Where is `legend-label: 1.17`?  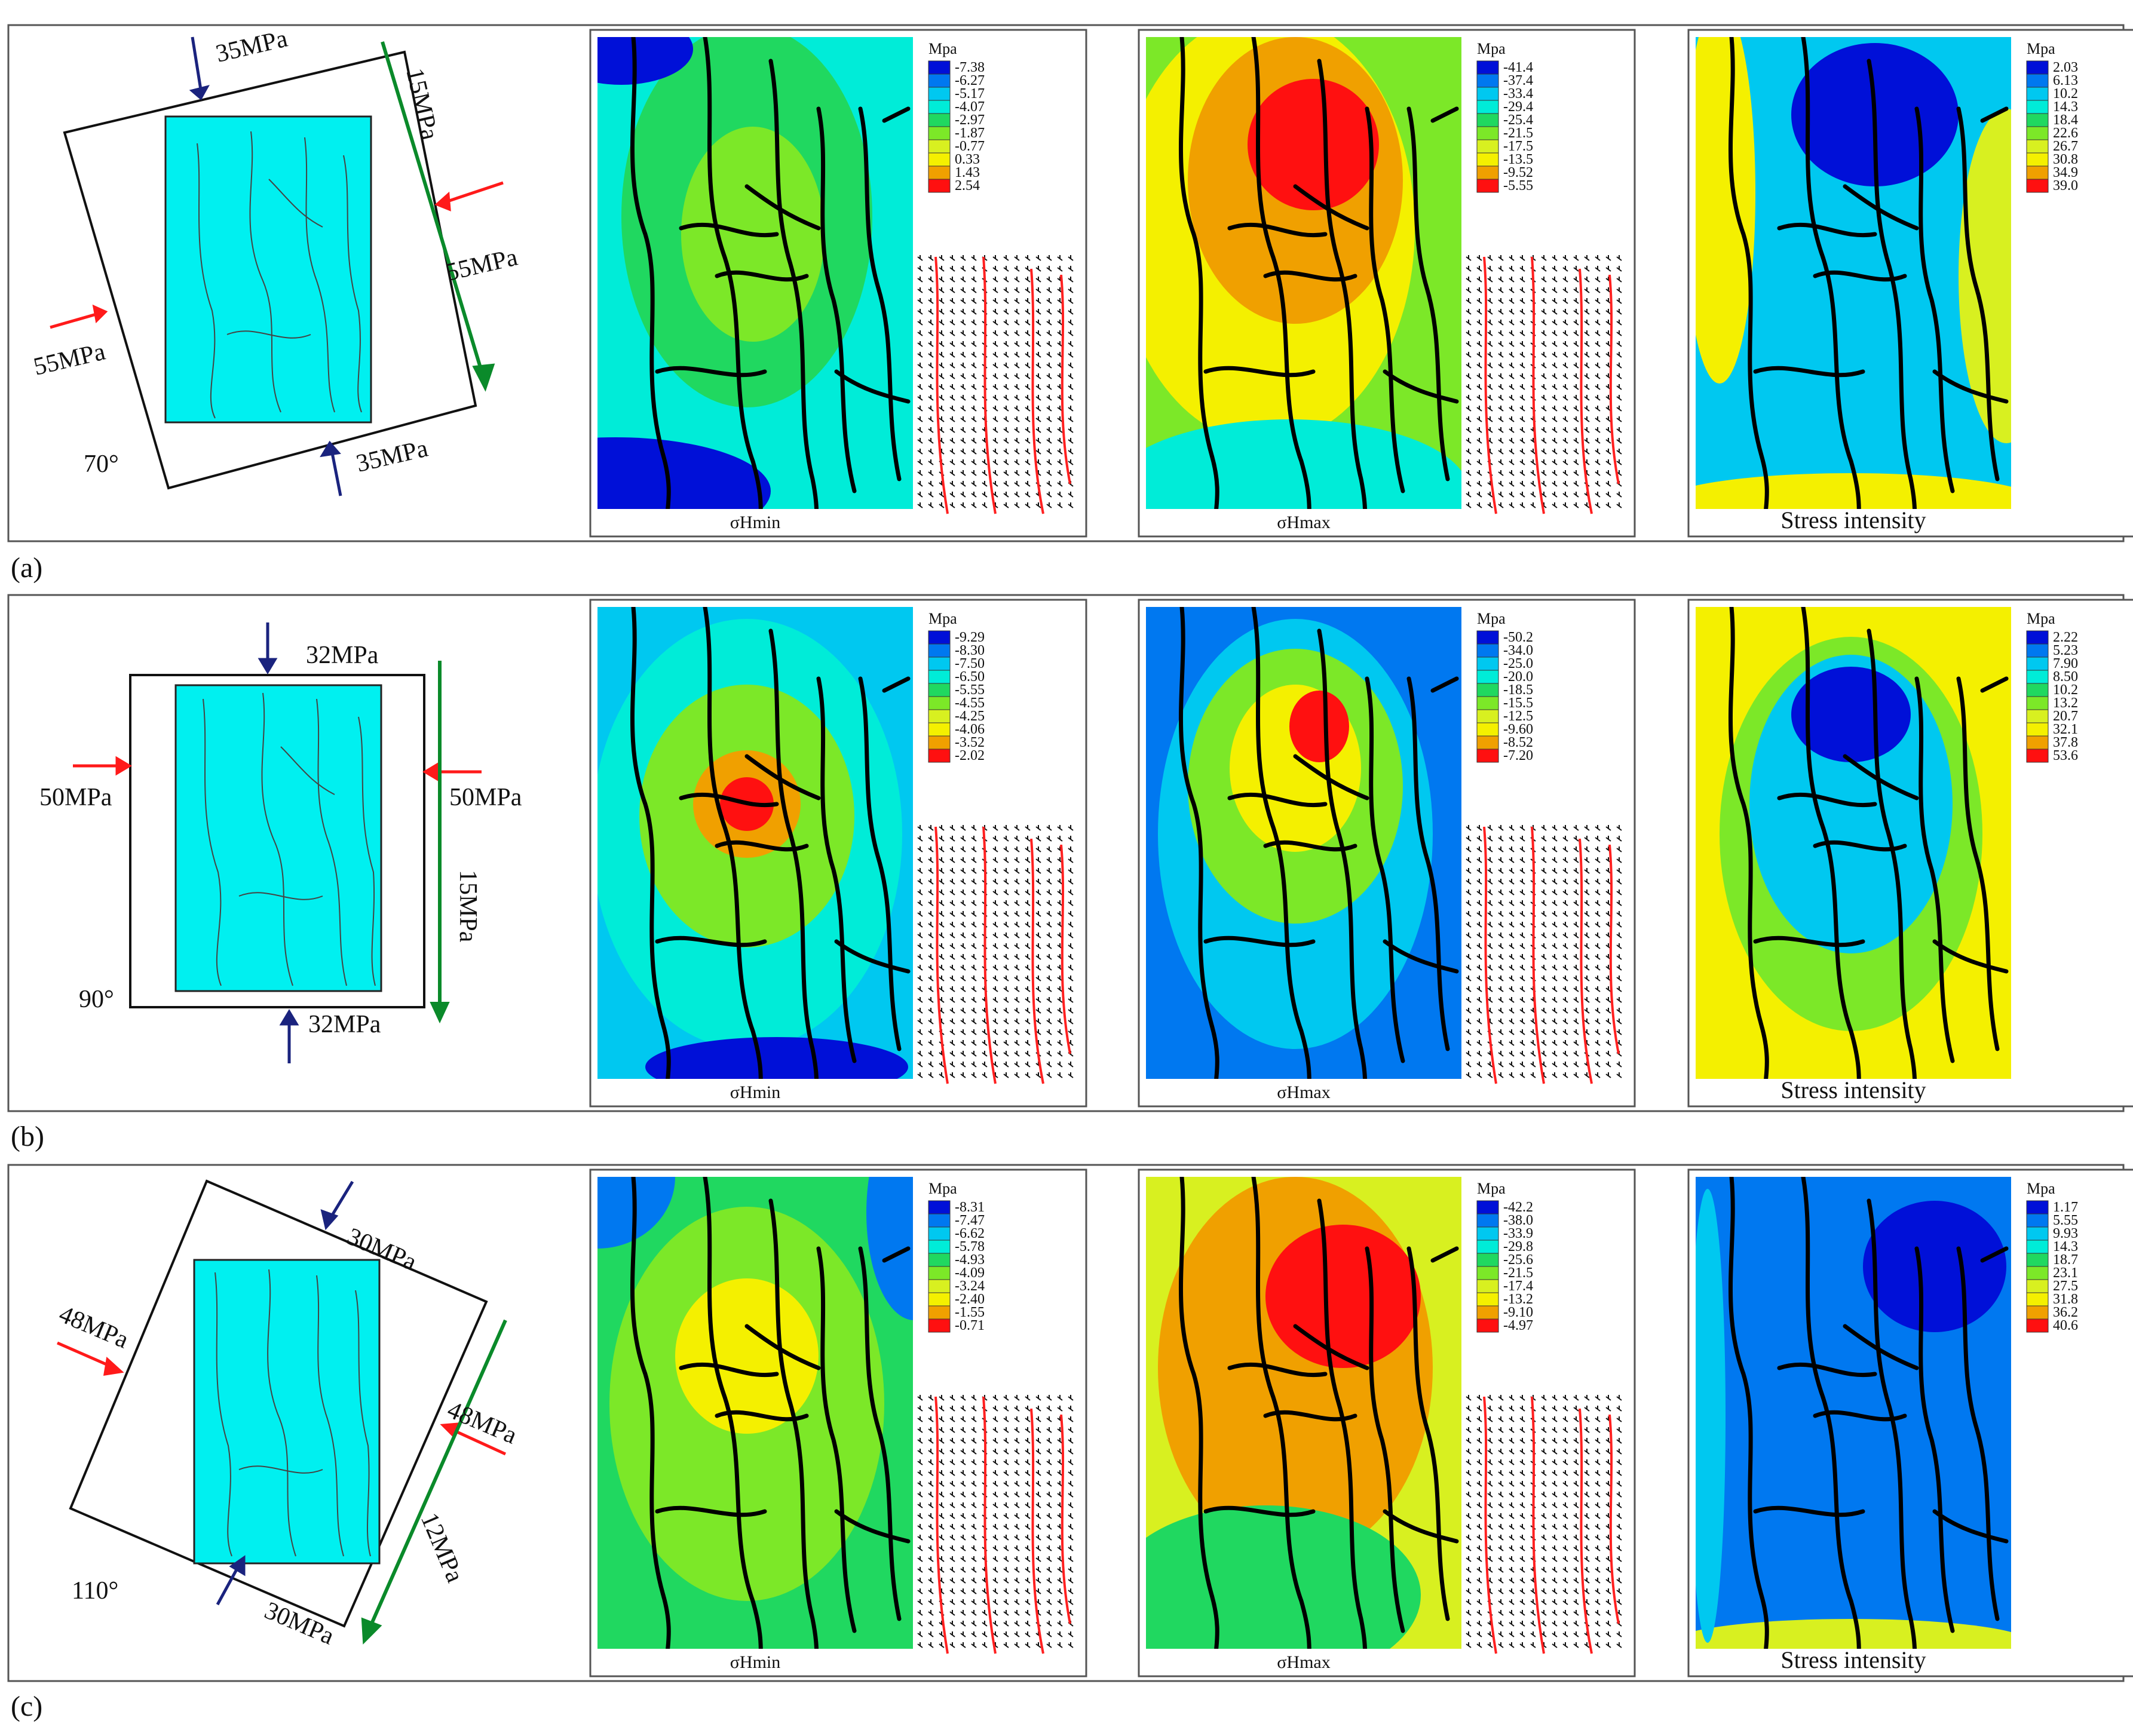
legend-label: 1.17 is located at coordinates (2065, 1207).